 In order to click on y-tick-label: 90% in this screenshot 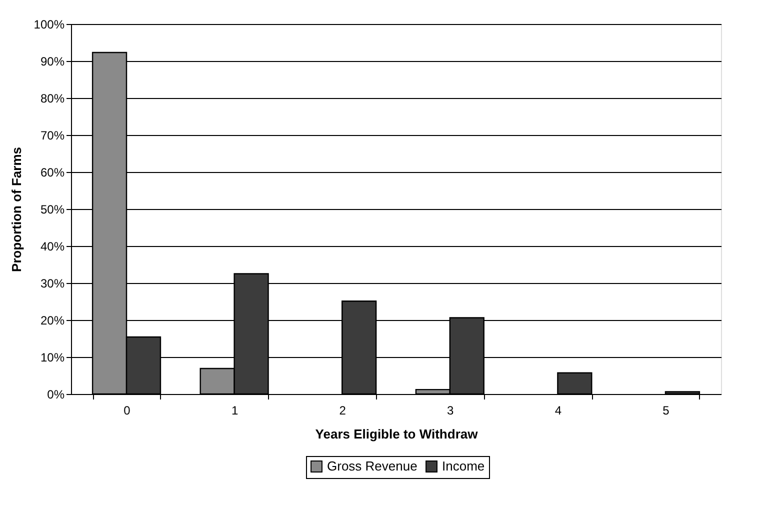, I will do `click(52, 61)`.